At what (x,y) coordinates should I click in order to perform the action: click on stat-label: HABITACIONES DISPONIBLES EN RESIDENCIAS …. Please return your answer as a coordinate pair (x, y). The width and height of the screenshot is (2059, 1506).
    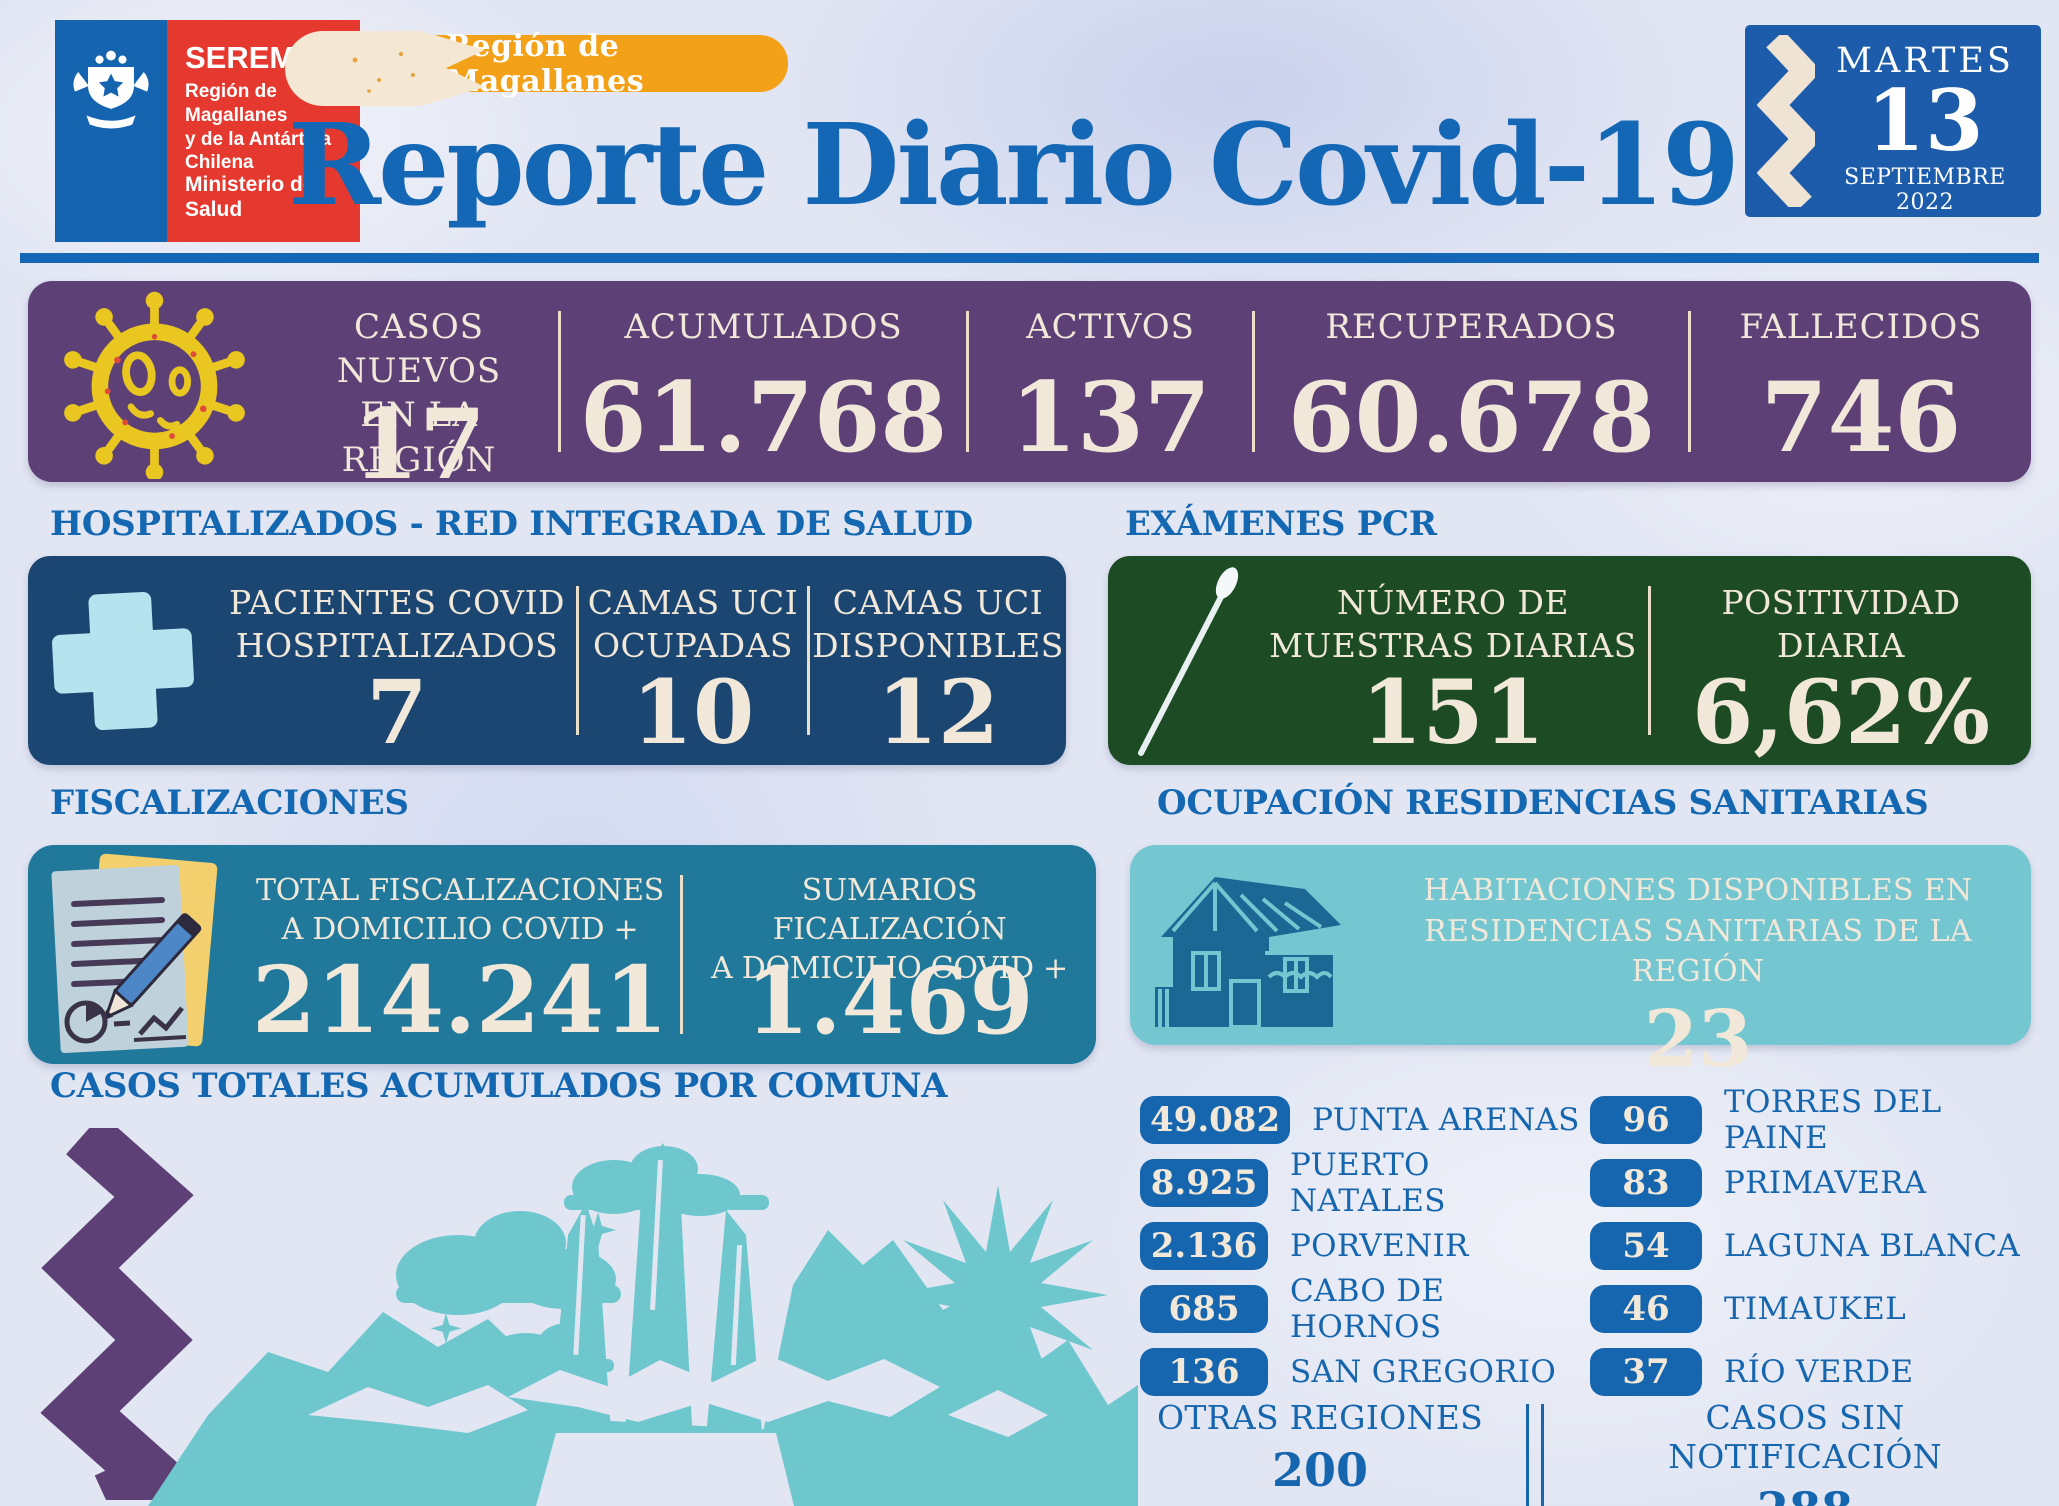
    Looking at the image, I should click on (1698, 931).